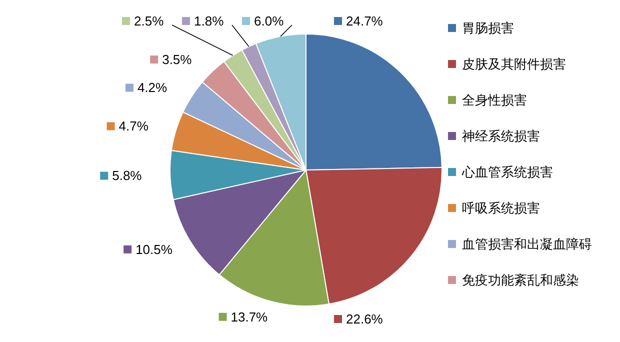 The image size is (620, 342). Describe the element at coordinates (365, 319) in the screenshot. I see `data-label: 22.6%` at that location.